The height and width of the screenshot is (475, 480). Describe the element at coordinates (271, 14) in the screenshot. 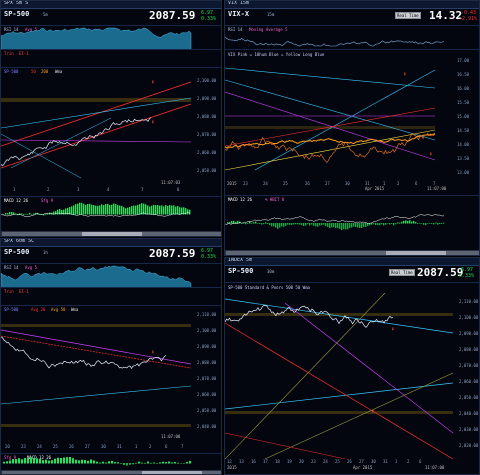

I see `interval-label: 15m` at that location.